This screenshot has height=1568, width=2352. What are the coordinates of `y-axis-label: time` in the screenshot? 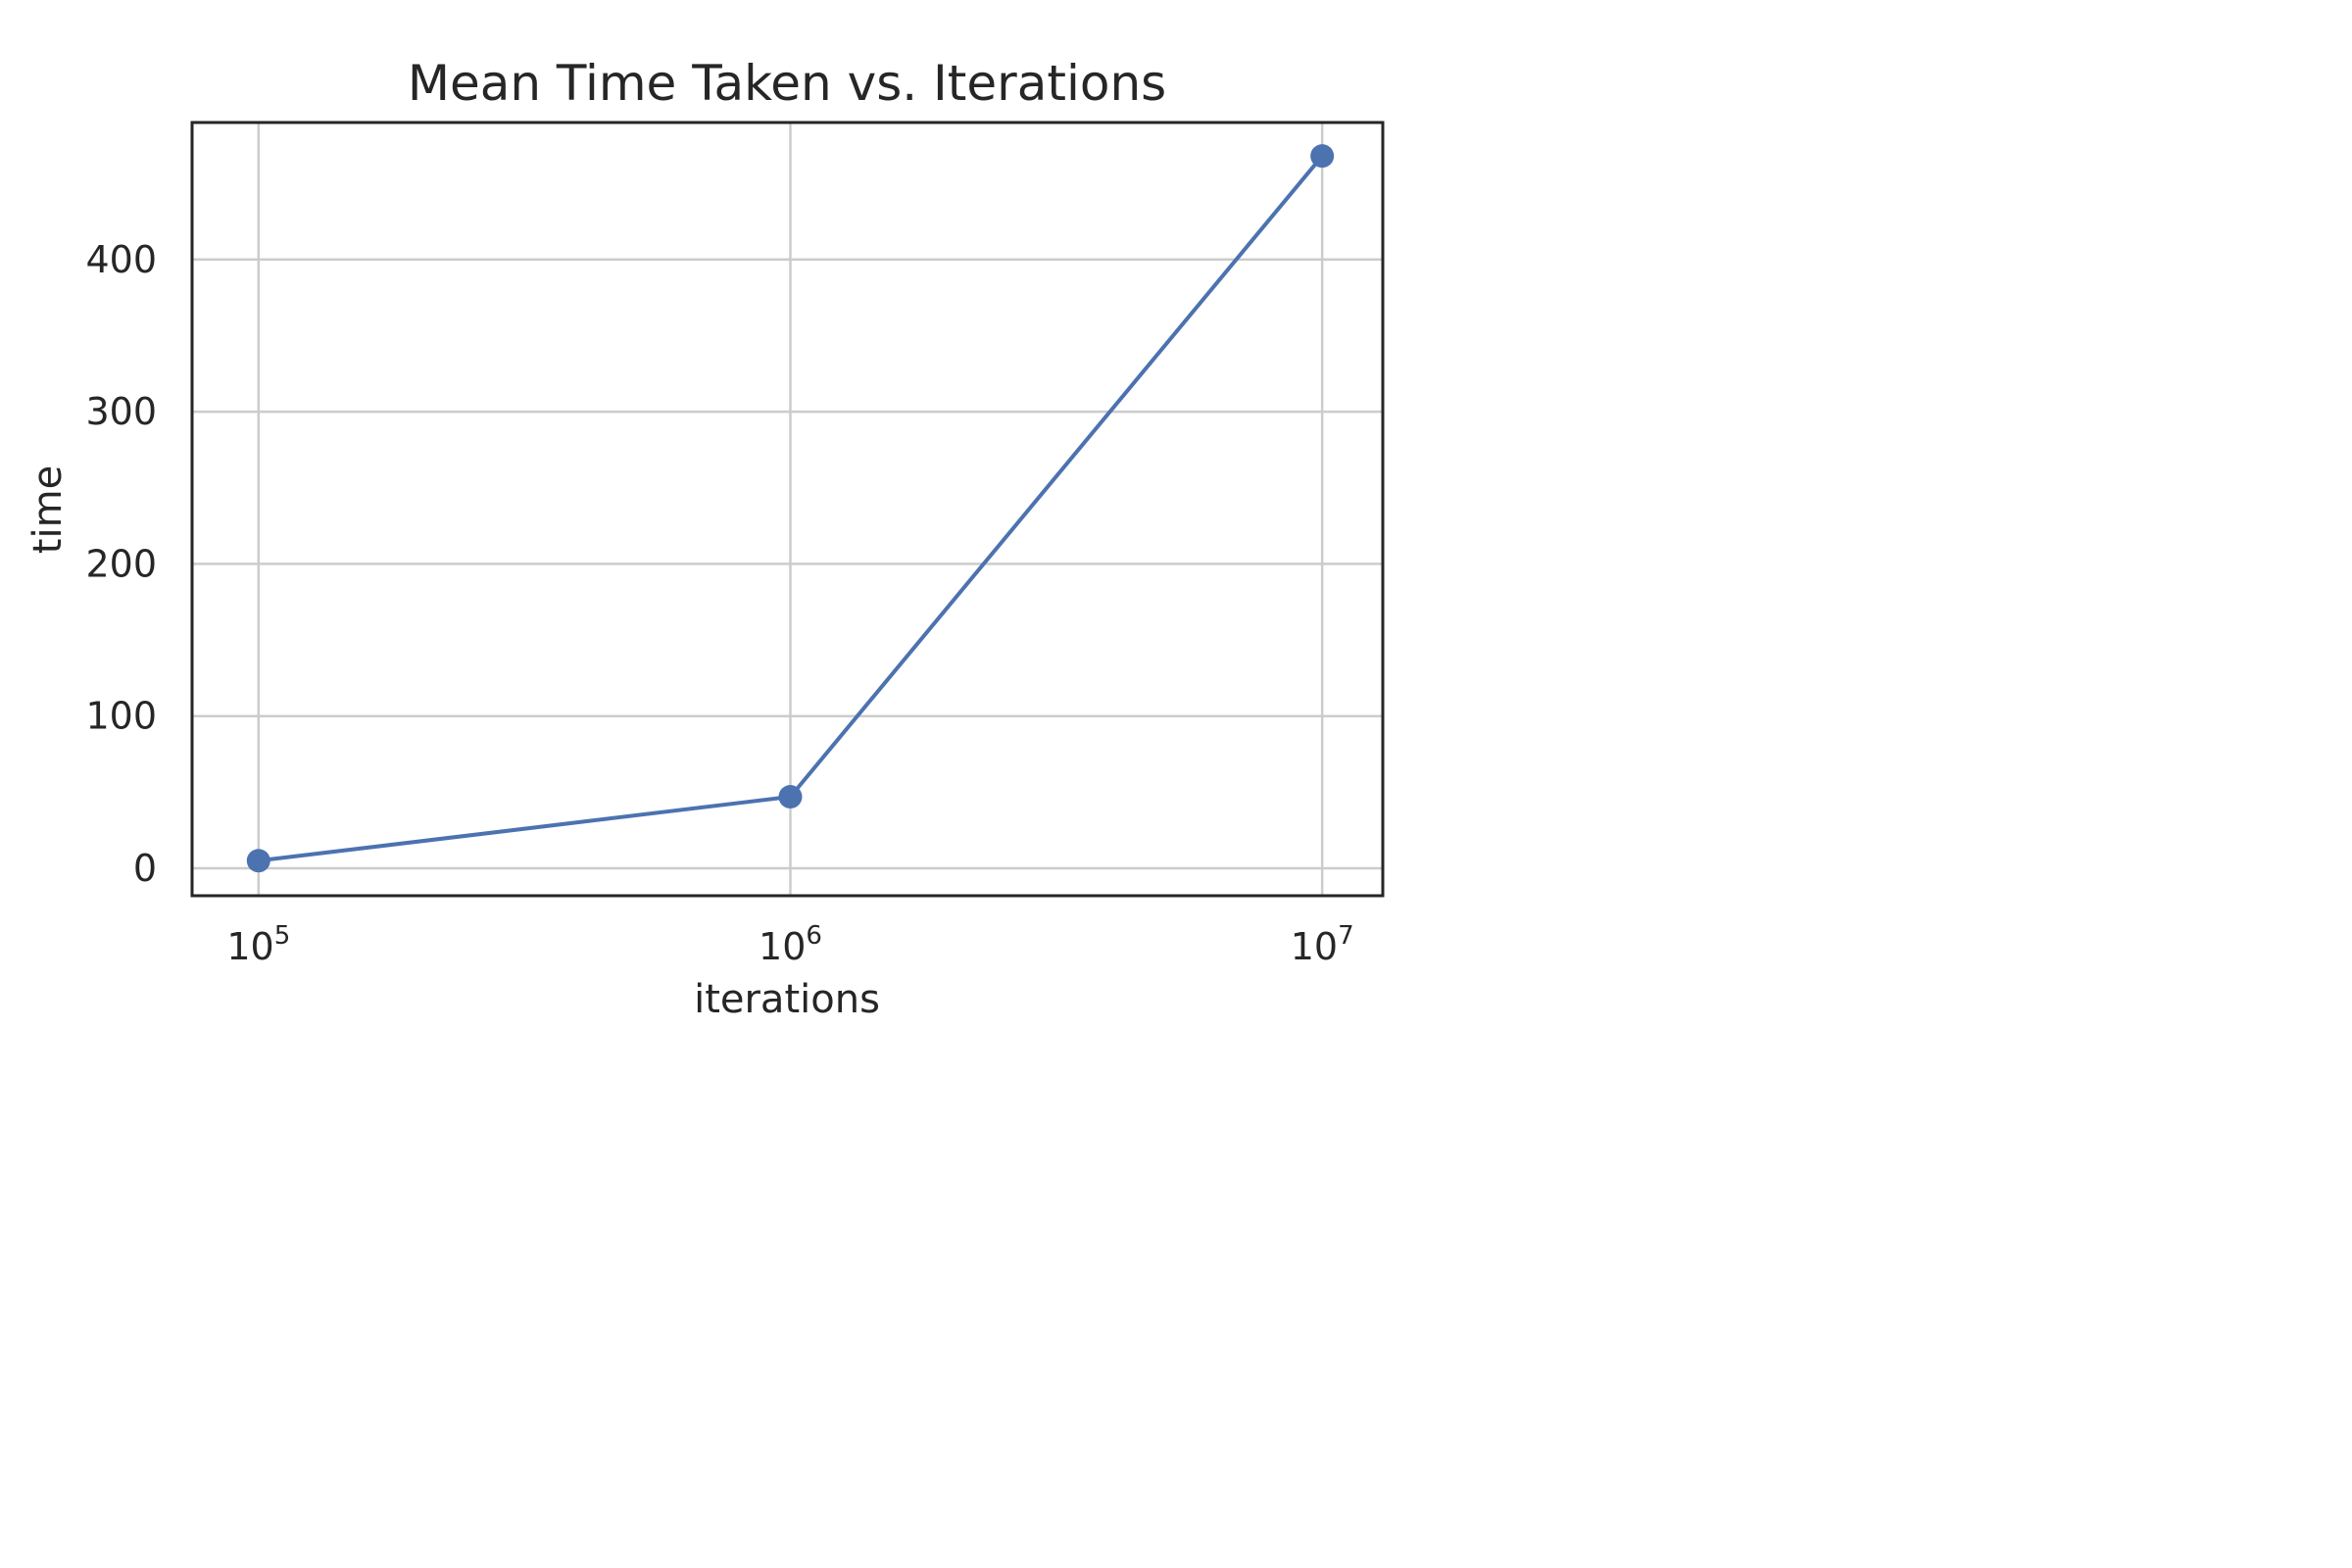 It's located at (48, 510).